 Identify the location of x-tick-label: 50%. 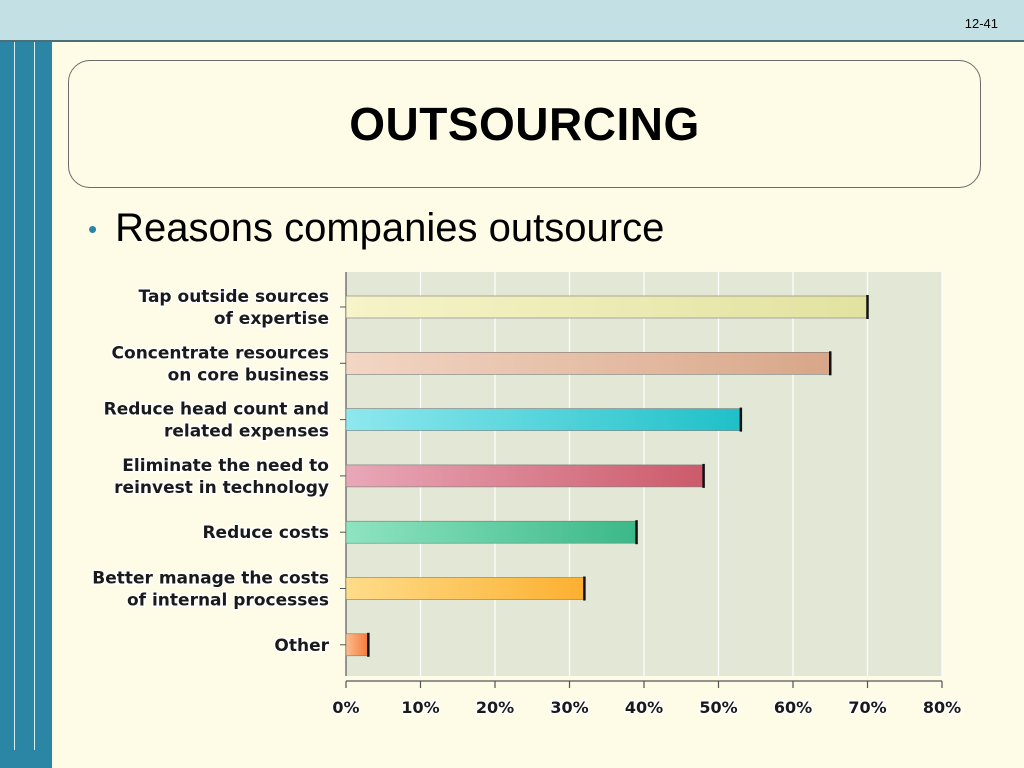
(718, 707).